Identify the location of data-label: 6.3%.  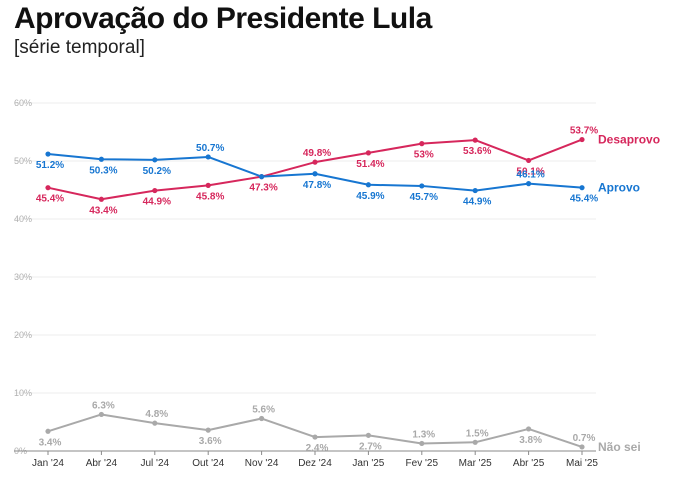
(103, 405).